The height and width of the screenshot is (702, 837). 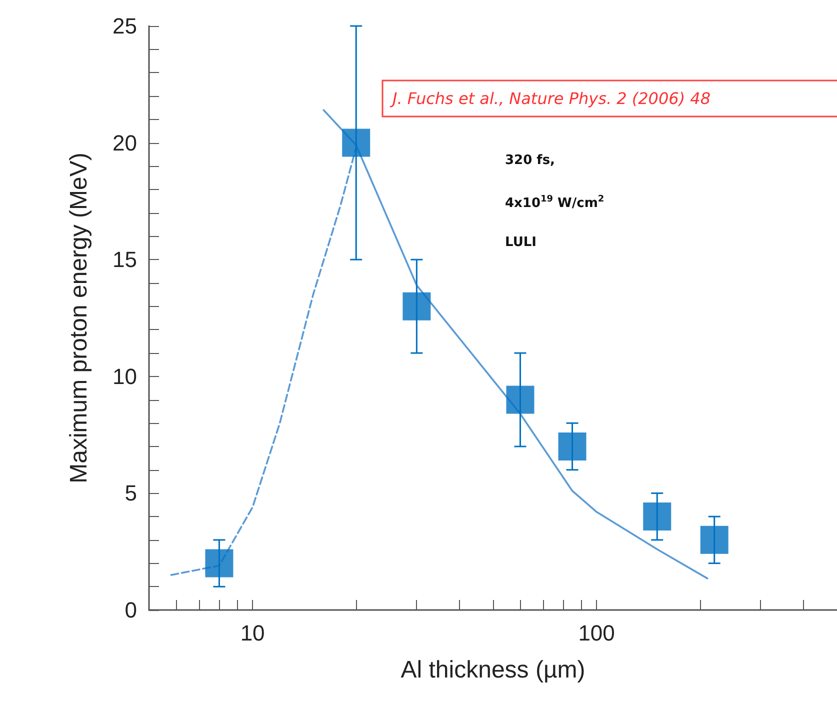 What do you see at coordinates (79, 318) in the screenshot?
I see `y-axis-title: Maximum proton energy (MeV)` at bounding box center [79, 318].